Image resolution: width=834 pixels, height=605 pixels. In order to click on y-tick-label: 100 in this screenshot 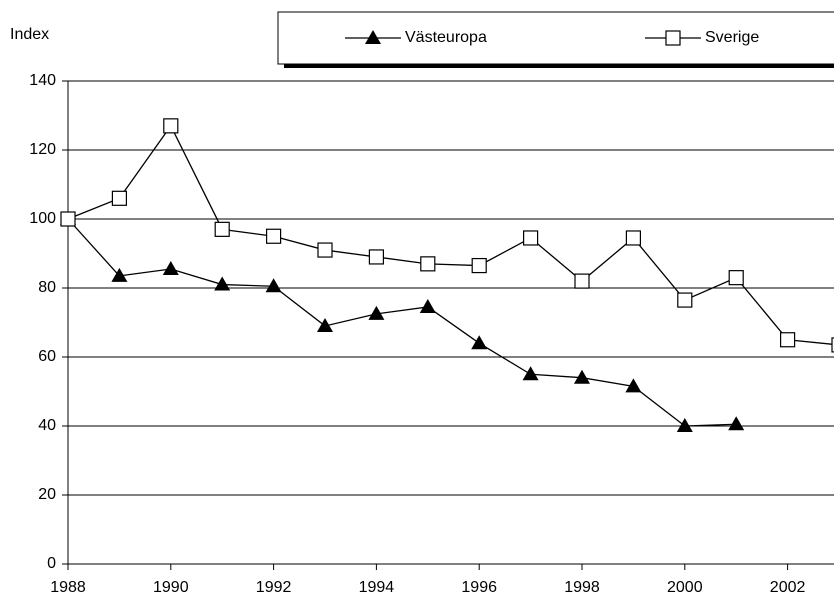, I will do `click(42, 218)`.